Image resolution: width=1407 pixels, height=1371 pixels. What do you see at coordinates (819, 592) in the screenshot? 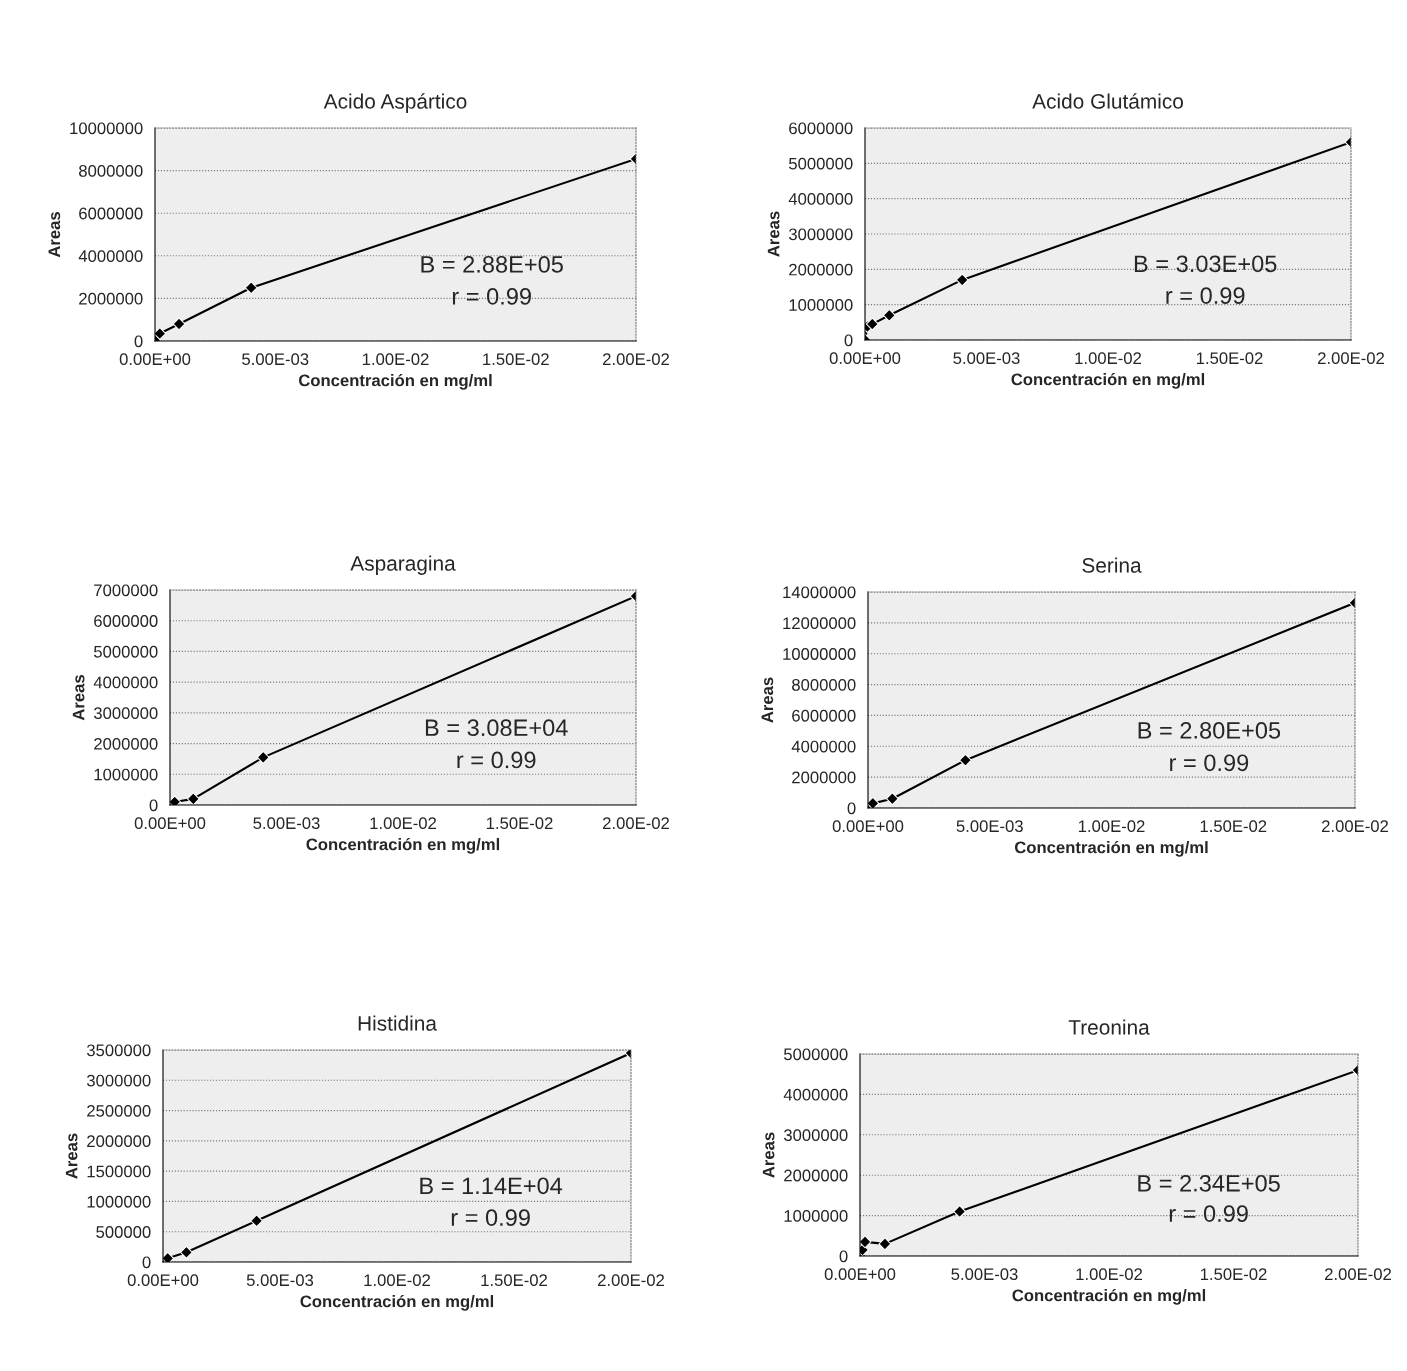
I see `y-tick-label: 14000000` at bounding box center [819, 592].